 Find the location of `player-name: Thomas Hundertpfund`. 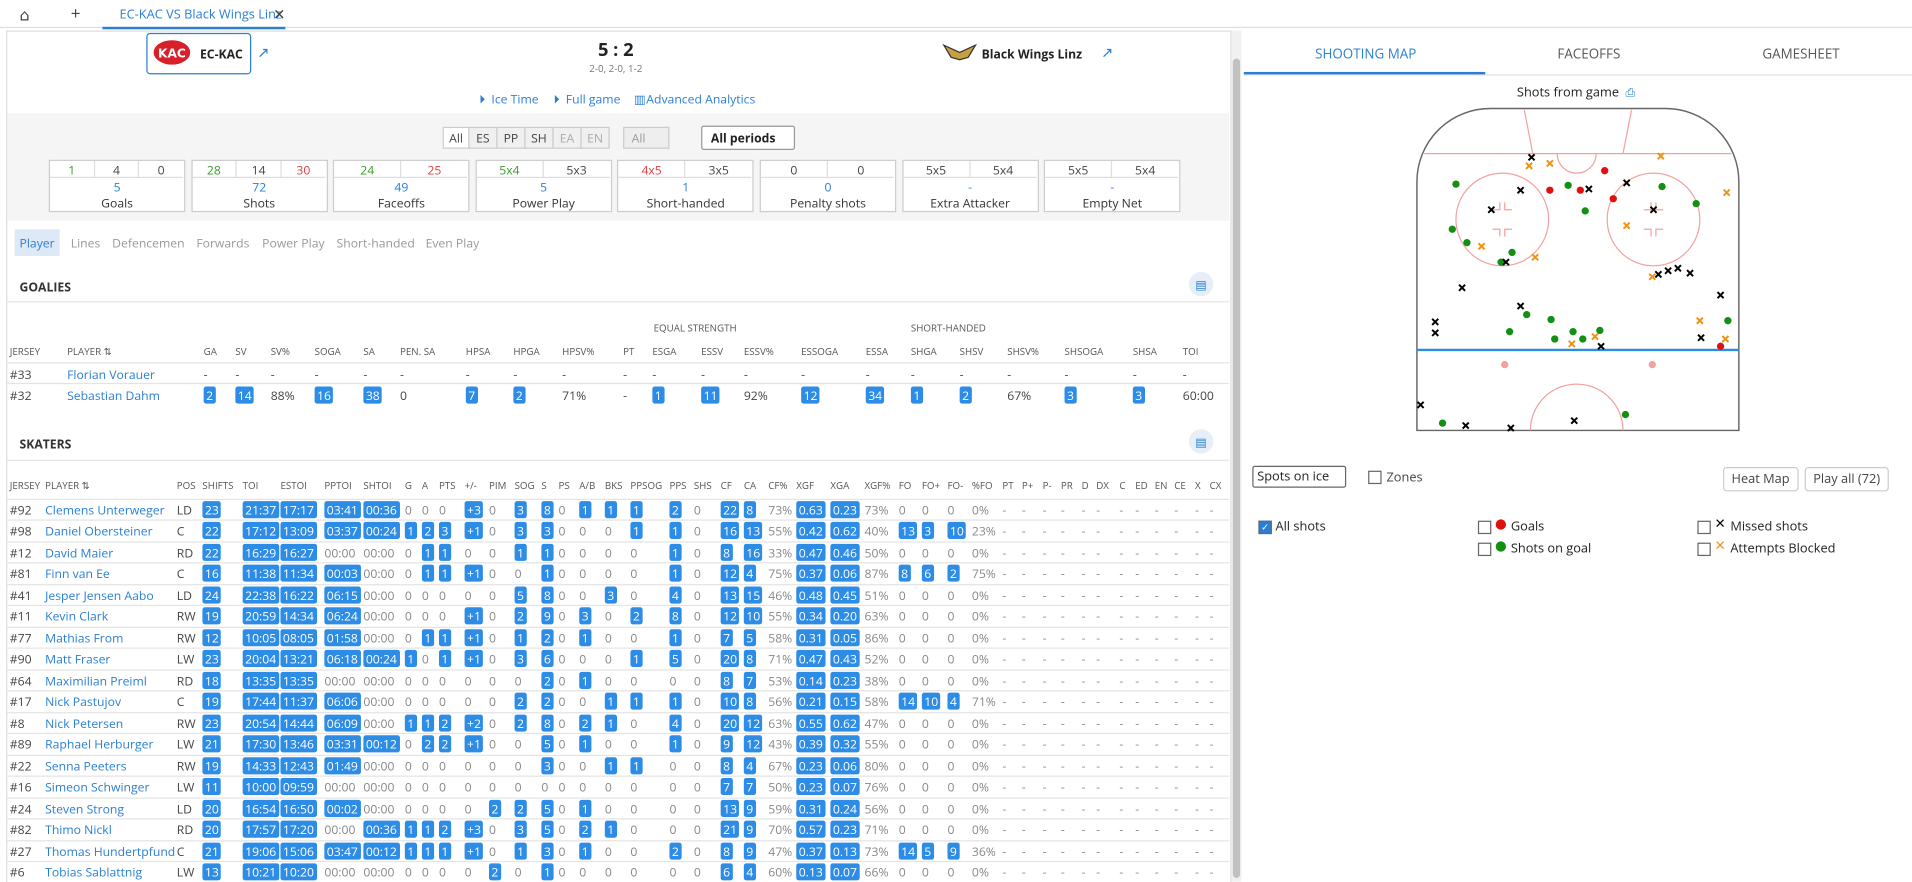

player-name: Thomas Hundertpfund is located at coordinates (110, 851).